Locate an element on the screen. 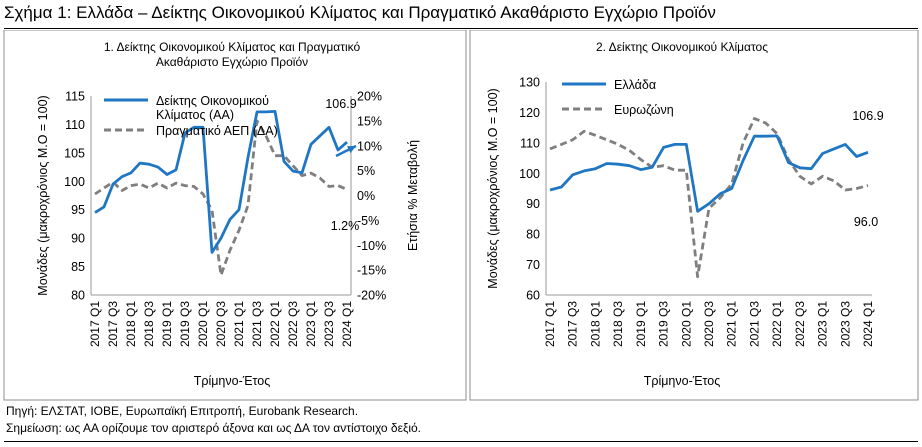  y-tick-right-label: 15% is located at coordinates (369, 121).